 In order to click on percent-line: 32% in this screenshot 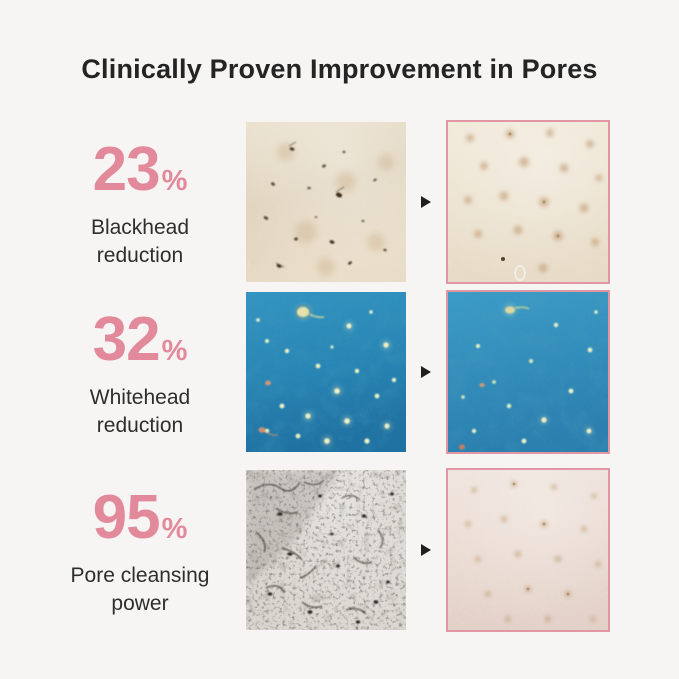, I will do `click(140, 339)`.